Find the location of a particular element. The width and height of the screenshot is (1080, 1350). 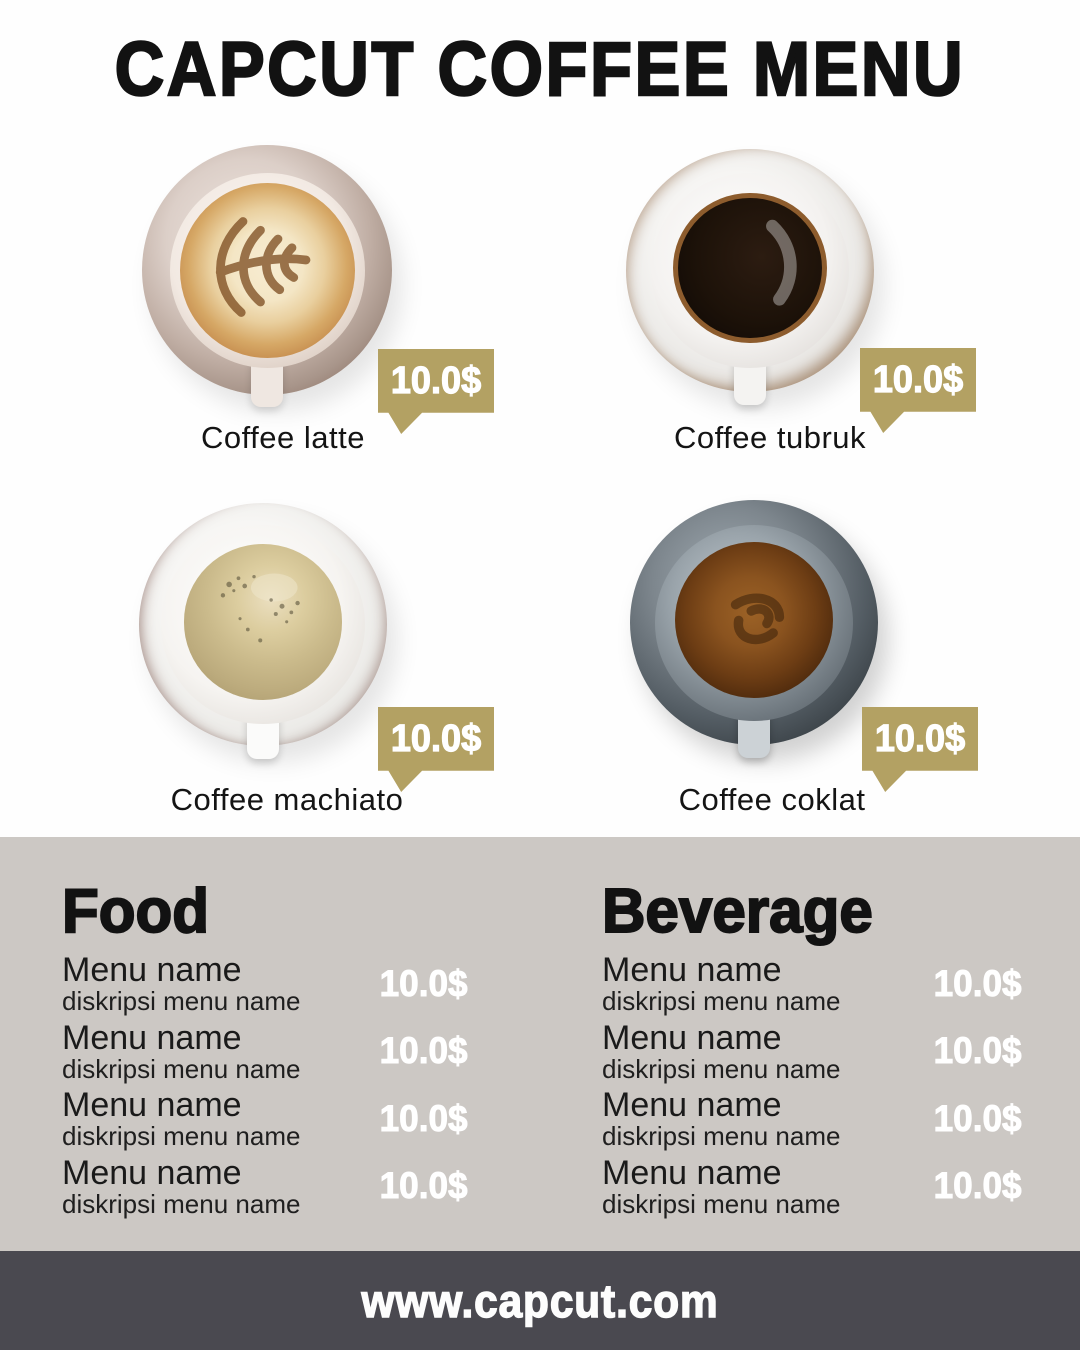

coffee-tubruk-photo is located at coordinates (750, 277).